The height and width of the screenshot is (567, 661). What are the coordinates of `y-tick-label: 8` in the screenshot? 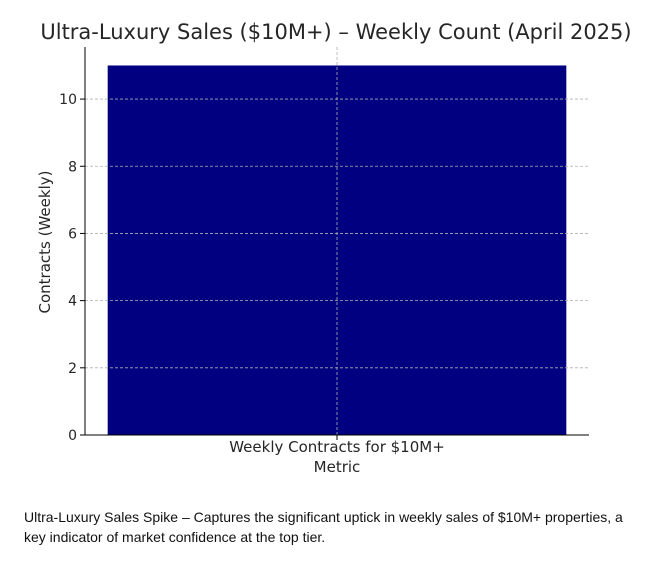 It's located at (72, 167).